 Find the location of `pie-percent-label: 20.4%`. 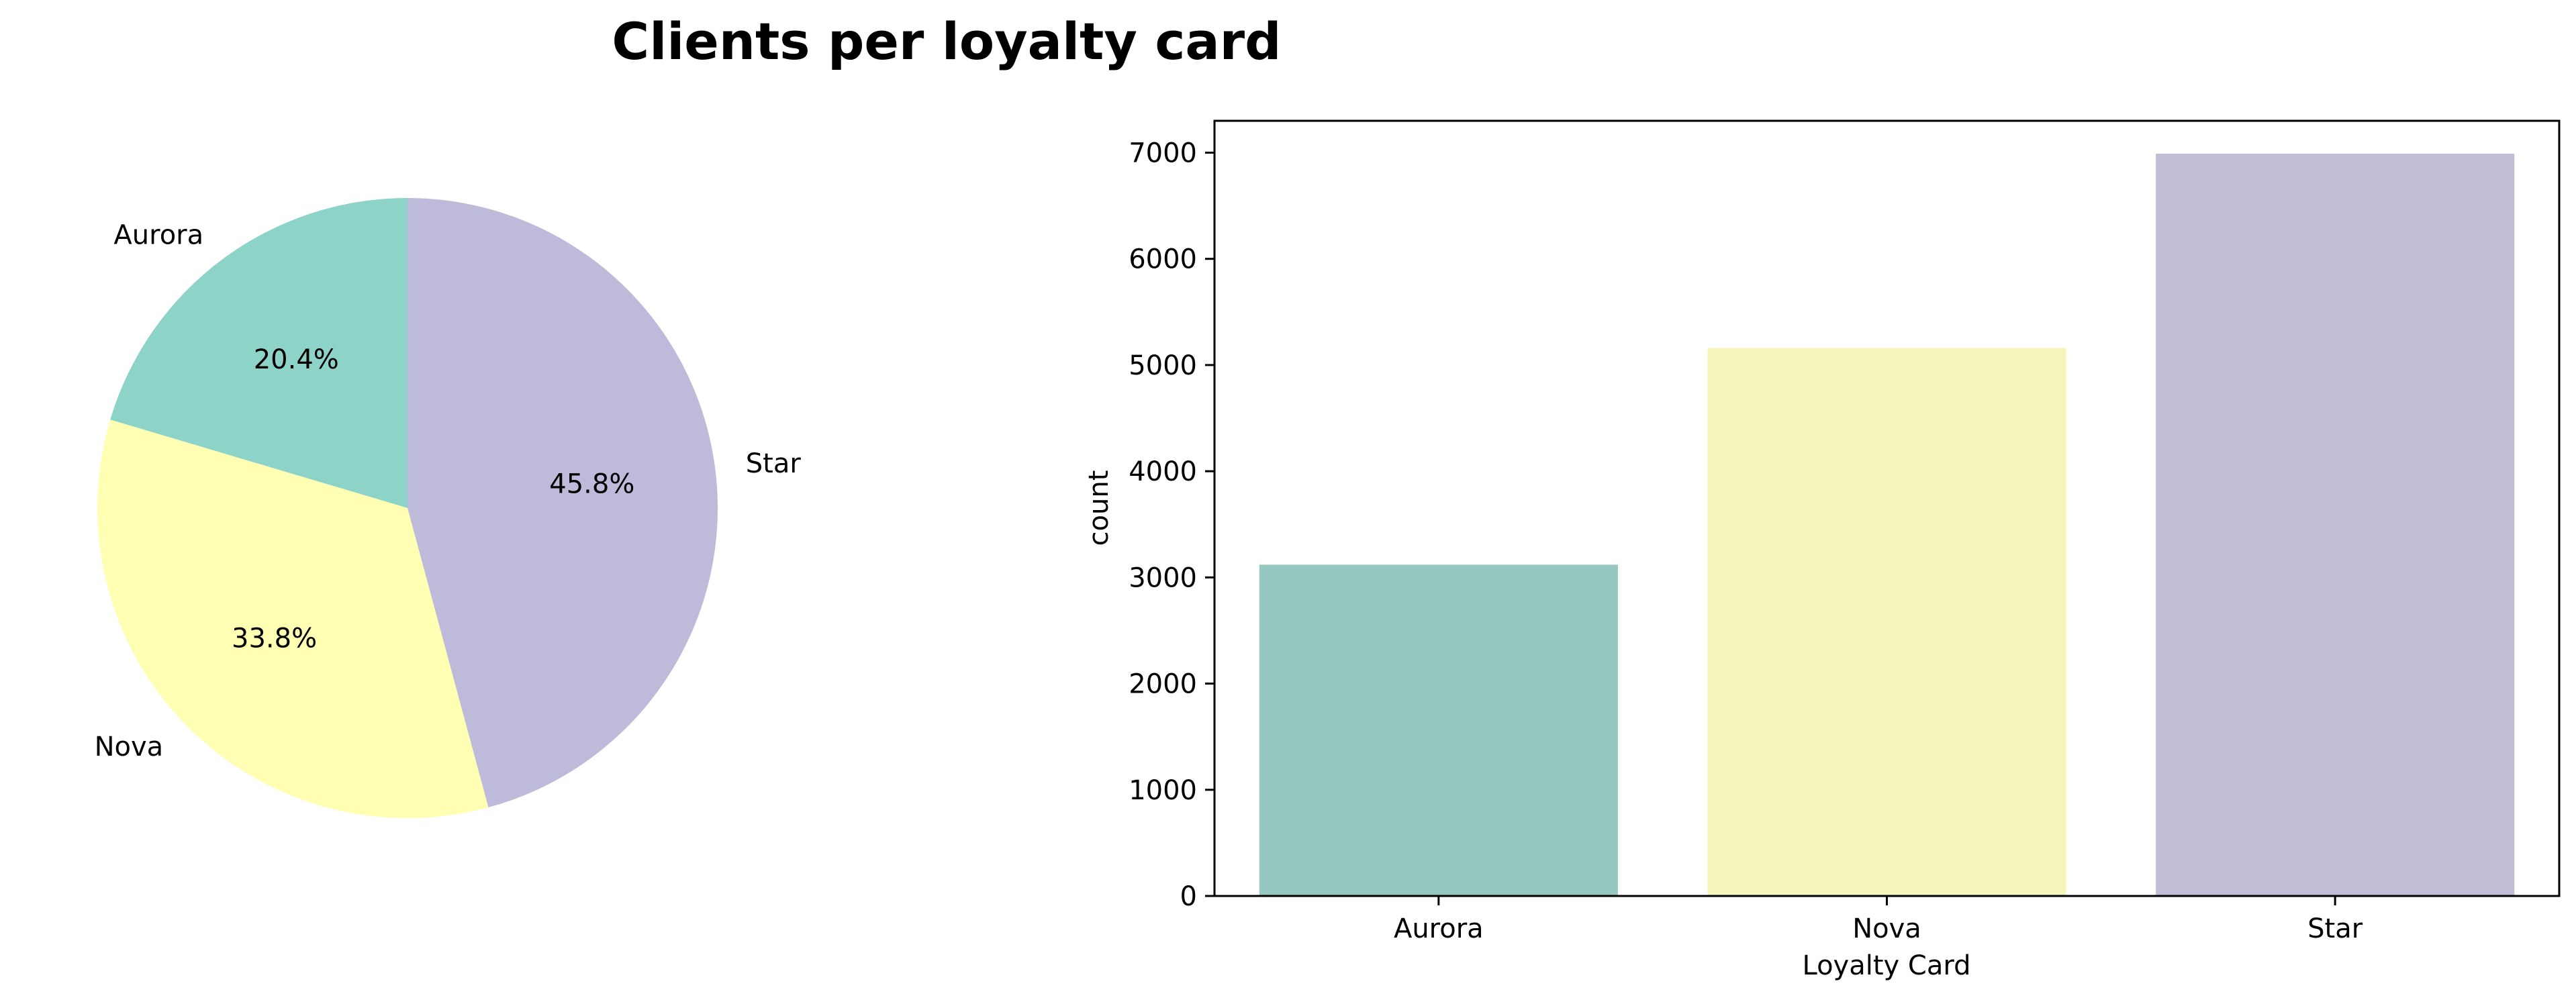

pie-percent-label: 20.4% is located at coordinates (296, 359).